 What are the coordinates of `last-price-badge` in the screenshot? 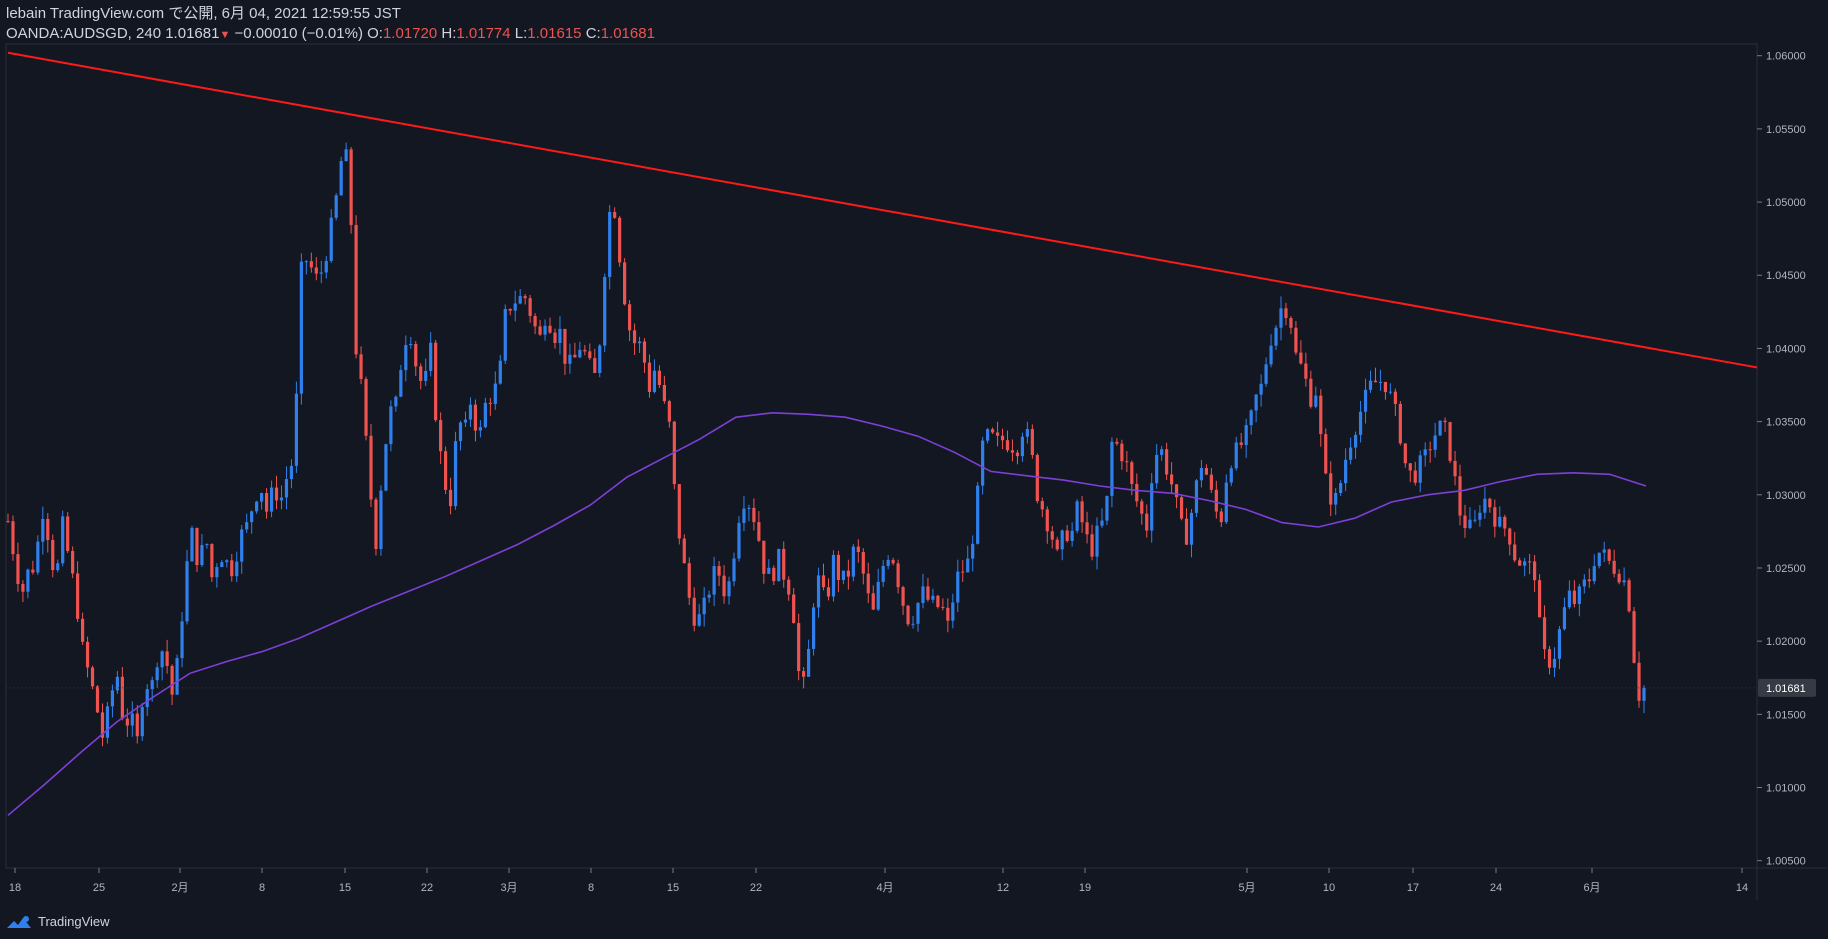 It's located at (1787, 687).